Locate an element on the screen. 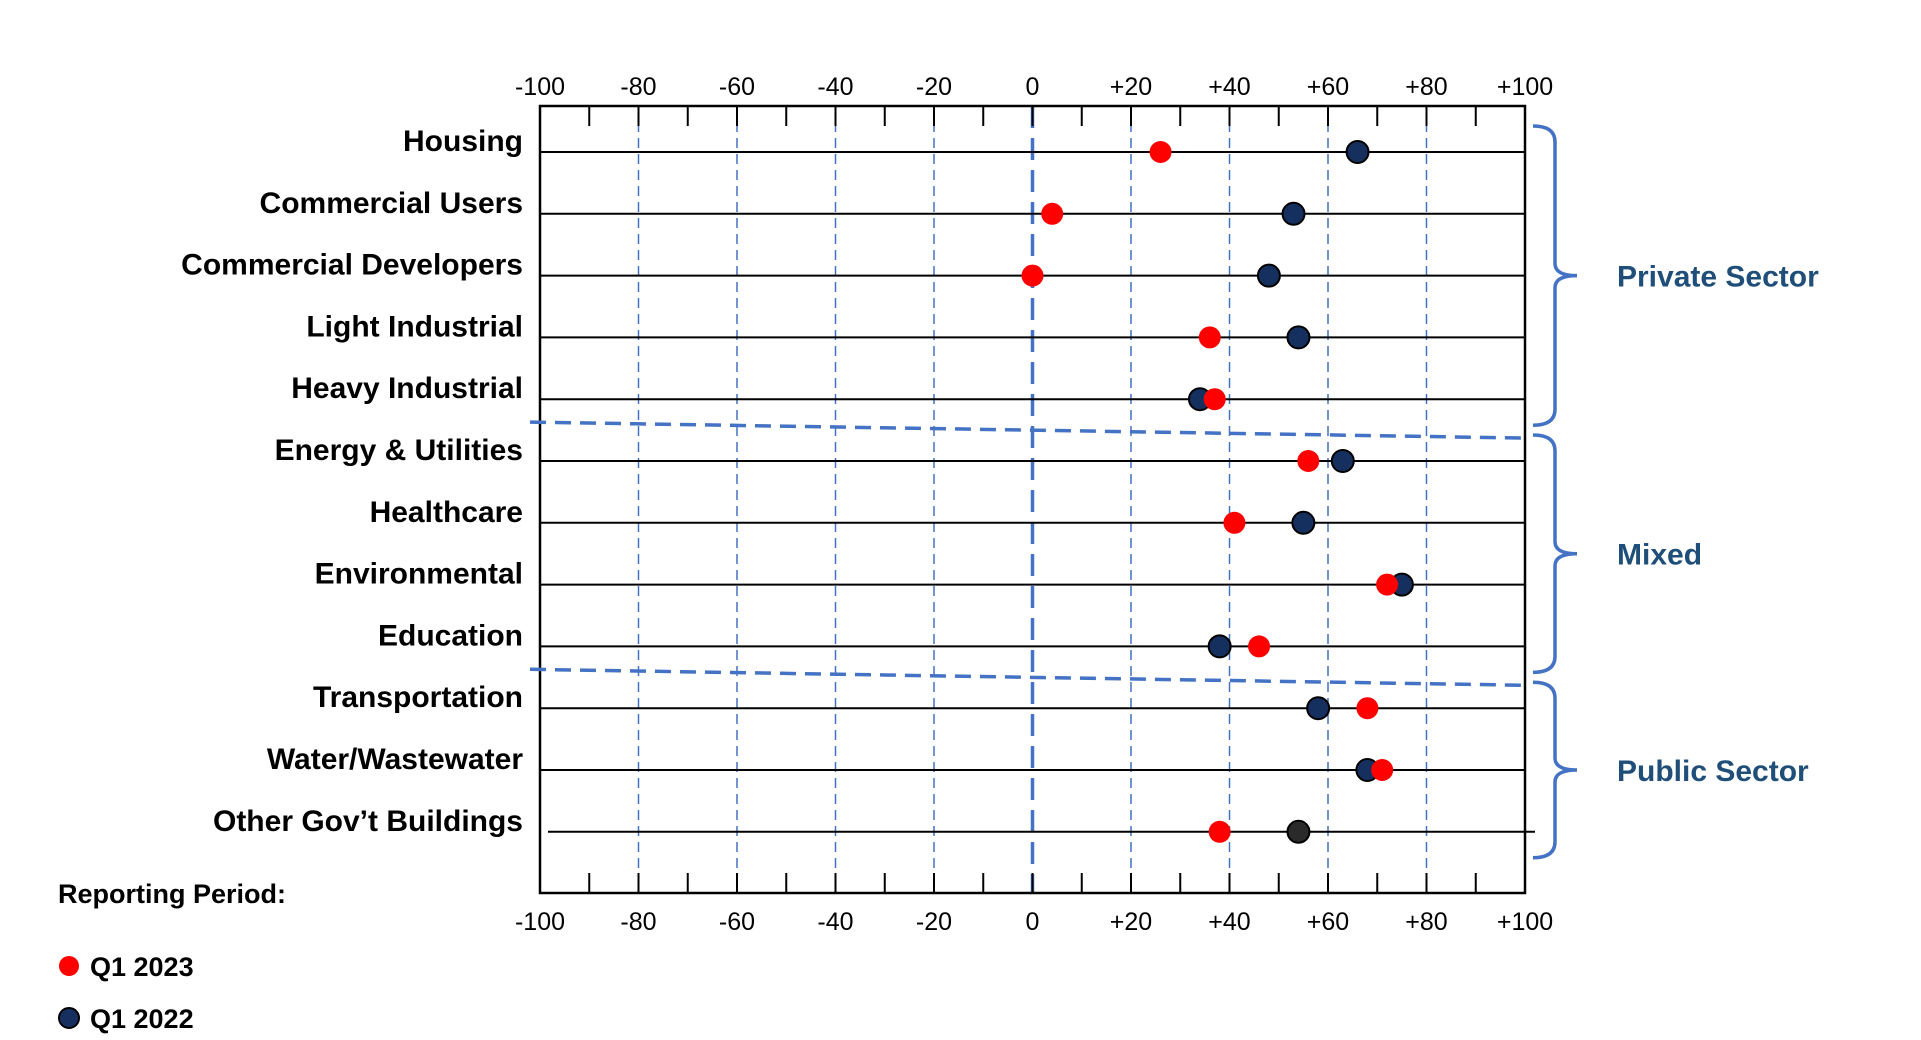 The image size is (1921, 1040). legend: Reporting Period: Q1 2023 Q1 2022 is located at coordinates (172, 956).